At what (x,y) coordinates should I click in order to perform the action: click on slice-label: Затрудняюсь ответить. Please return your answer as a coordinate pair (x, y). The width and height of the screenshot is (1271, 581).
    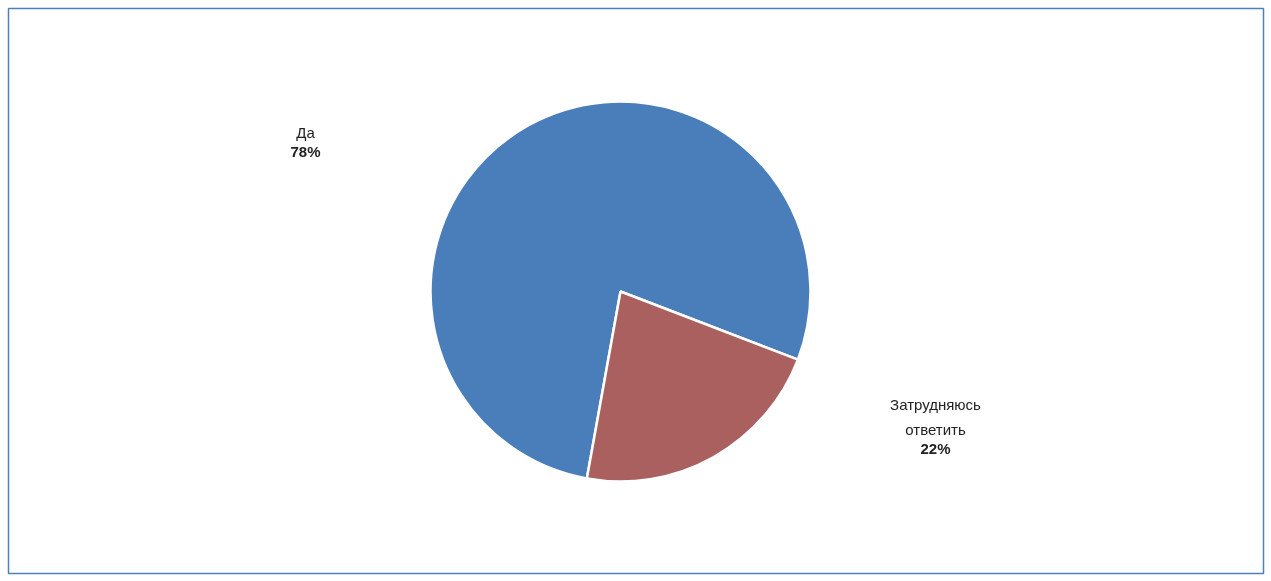
    Looking at the image, I should click on (936, 417).